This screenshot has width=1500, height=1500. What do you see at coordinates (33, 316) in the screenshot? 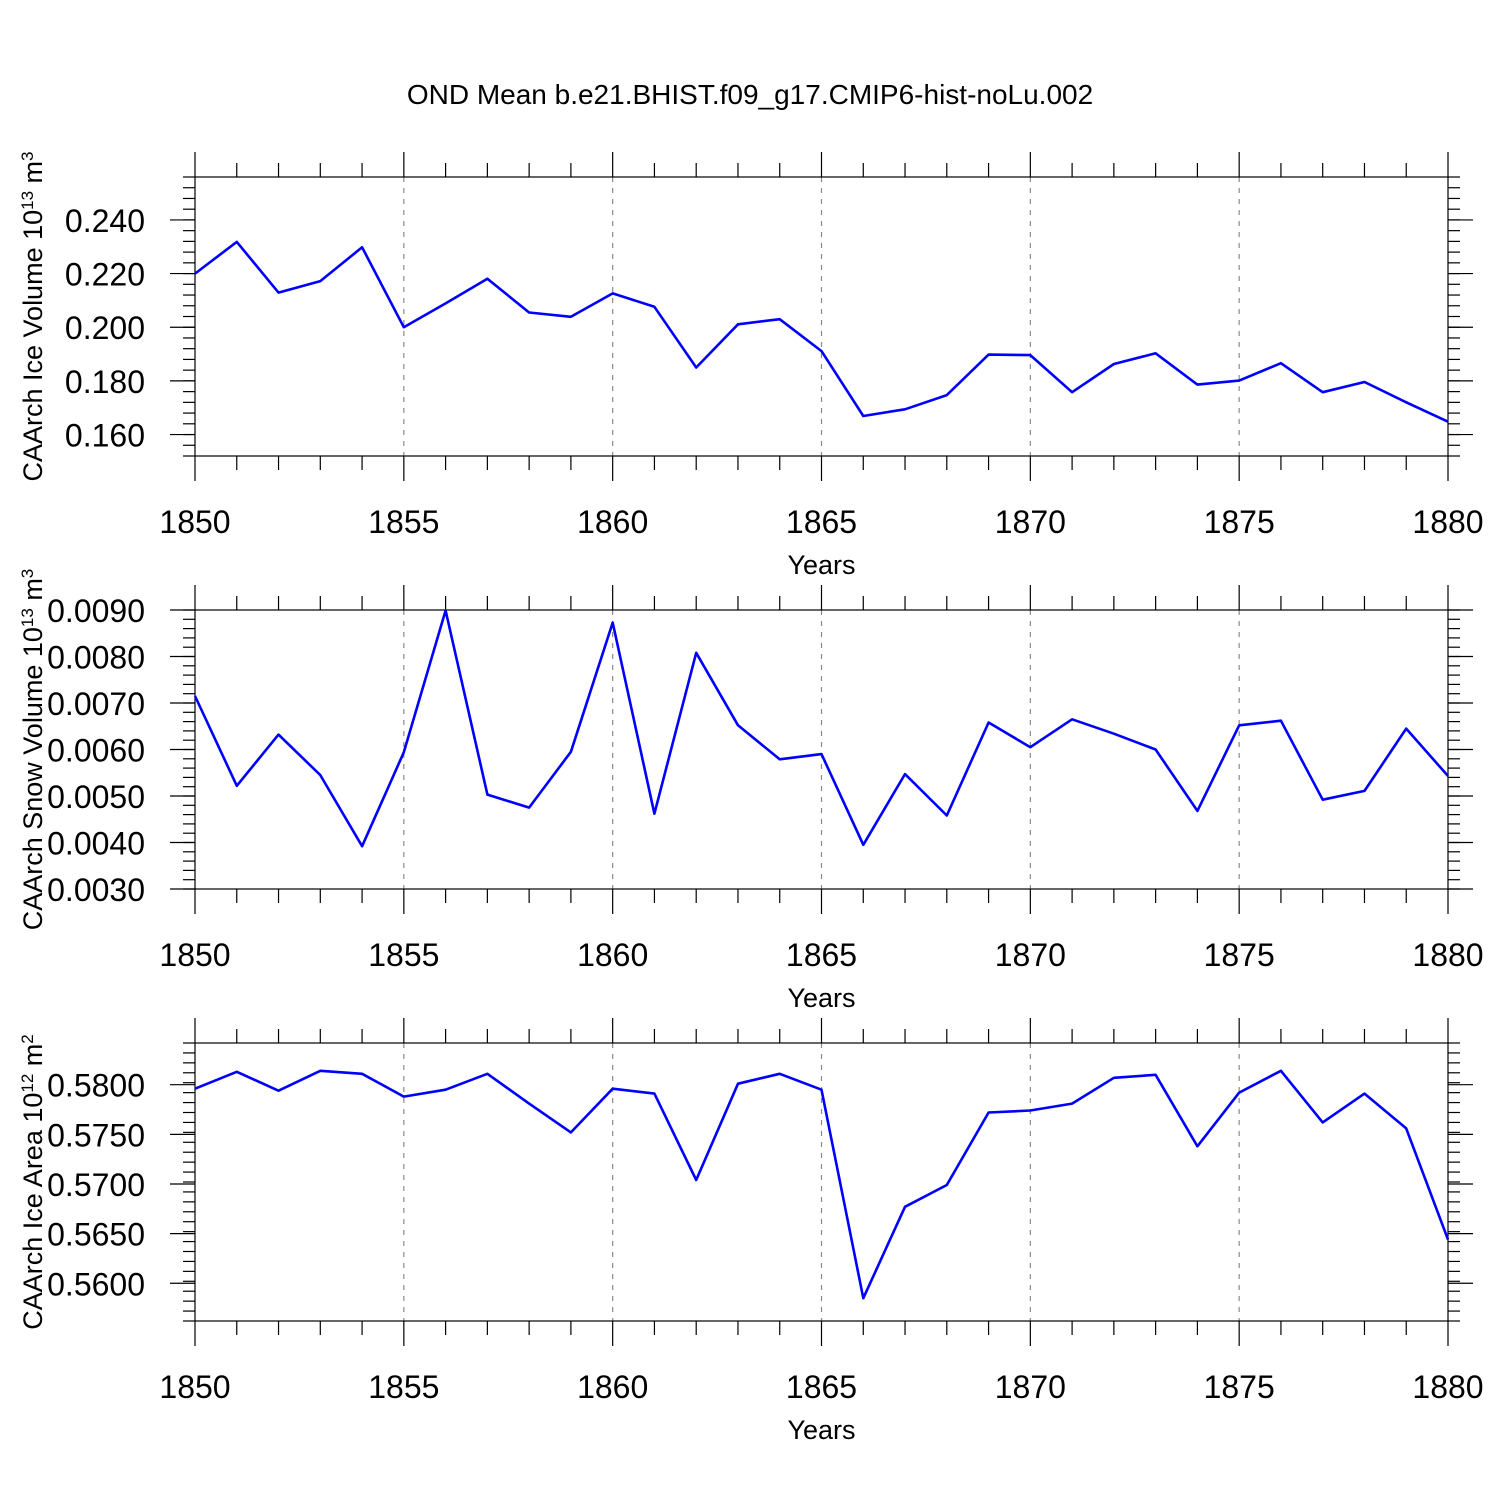
I see `y-axis-label: CAArch Ice Volume 1013 m3` at bounding box center [33, 316].